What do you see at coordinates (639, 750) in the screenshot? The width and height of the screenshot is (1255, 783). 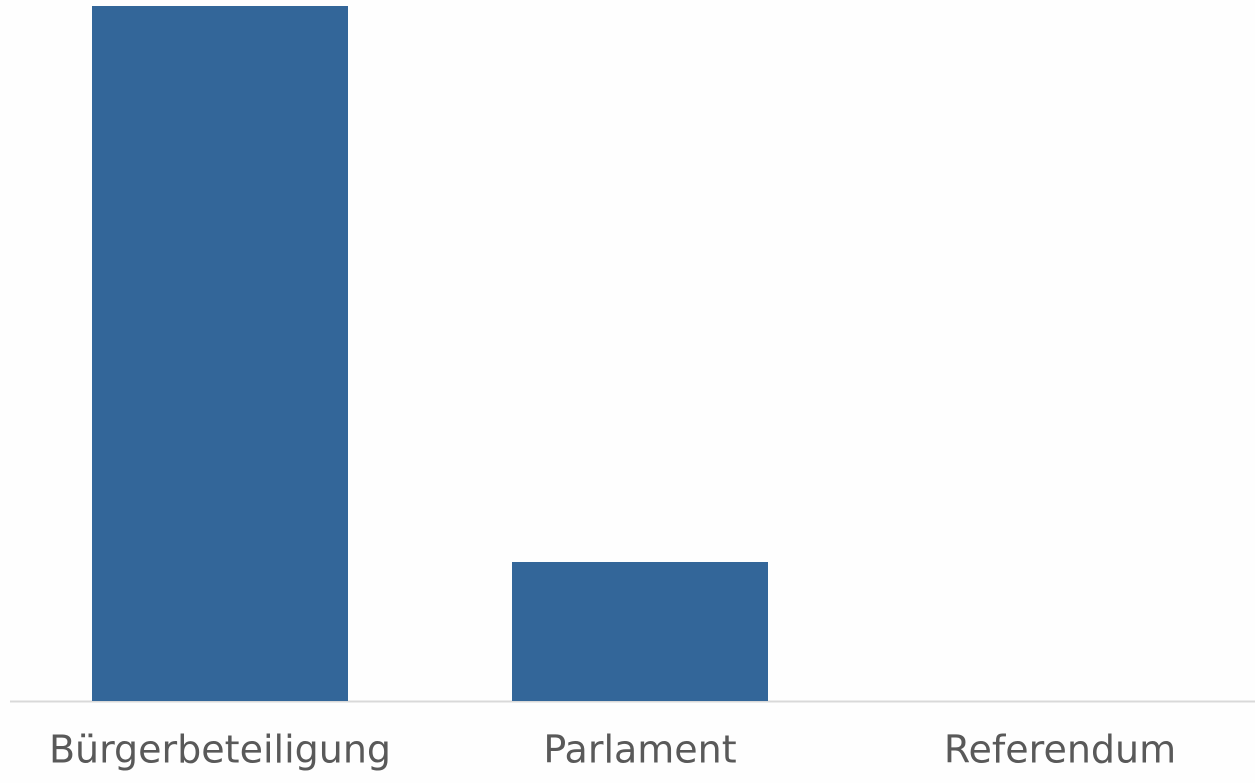 I see `x-tick-label: Parlament` at bounding box center [639, 750].